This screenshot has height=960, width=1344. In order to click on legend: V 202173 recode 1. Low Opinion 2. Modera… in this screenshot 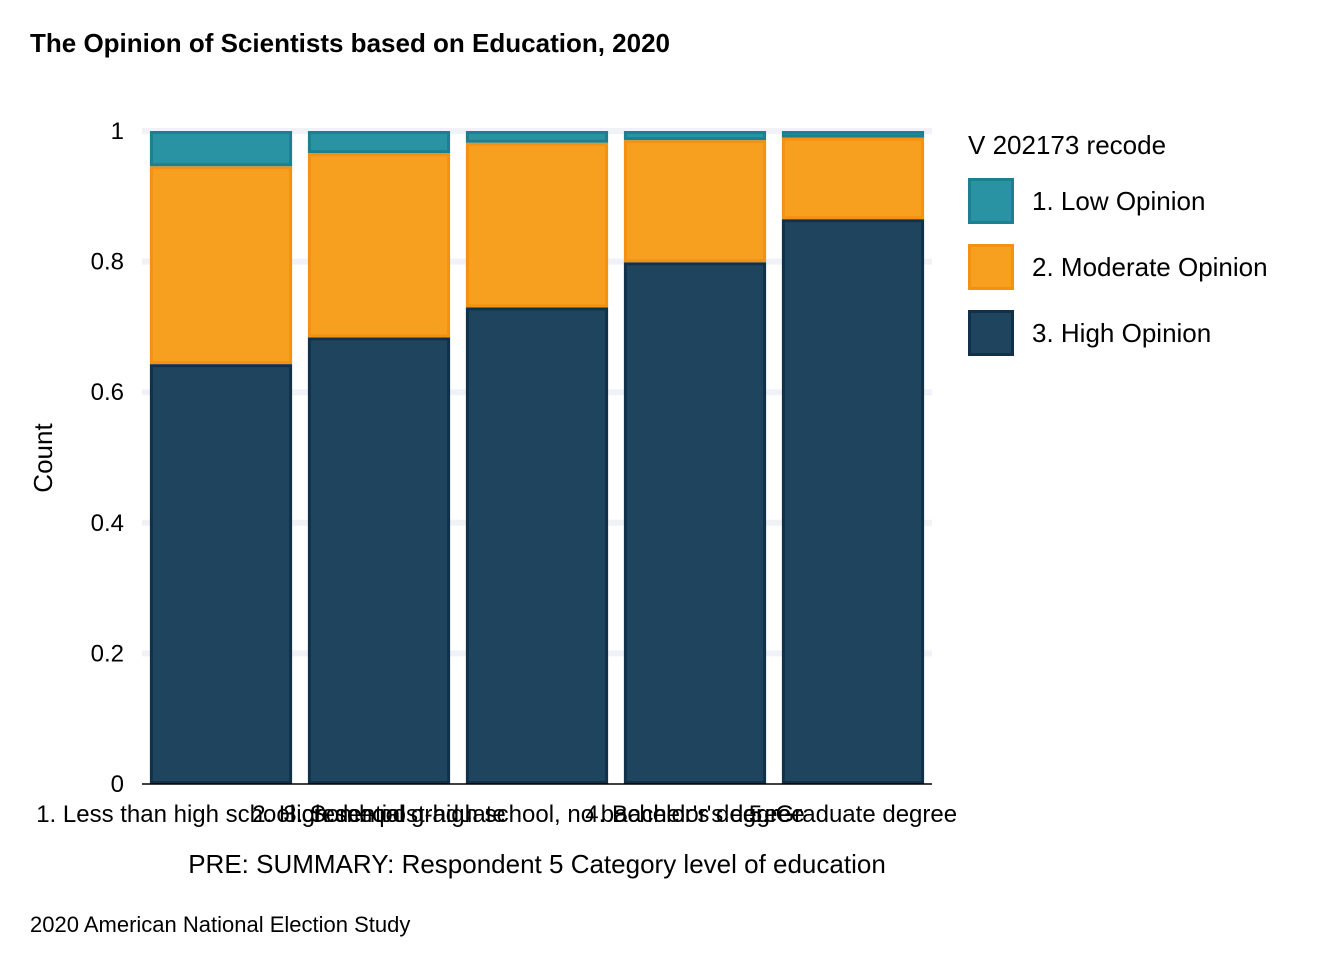, I will do `click(1118, 251)`.